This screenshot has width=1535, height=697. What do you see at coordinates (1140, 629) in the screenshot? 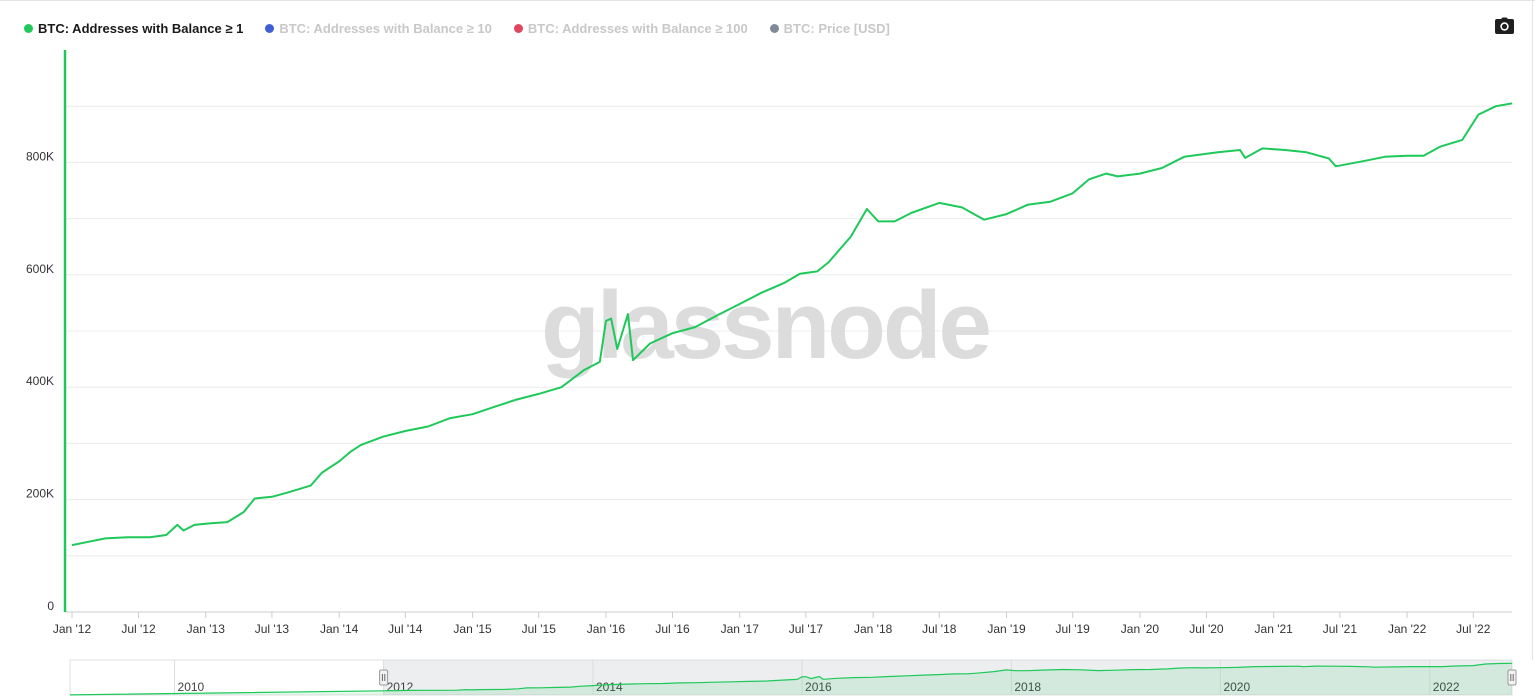
I see `x-tick-label: Jan '20` at bounding box center [1140, 629].